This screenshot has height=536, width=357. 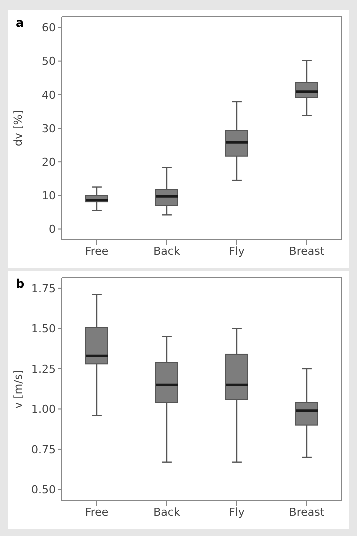 I want to click on y-tick-label: 1.75, so click(x=44, y=289).